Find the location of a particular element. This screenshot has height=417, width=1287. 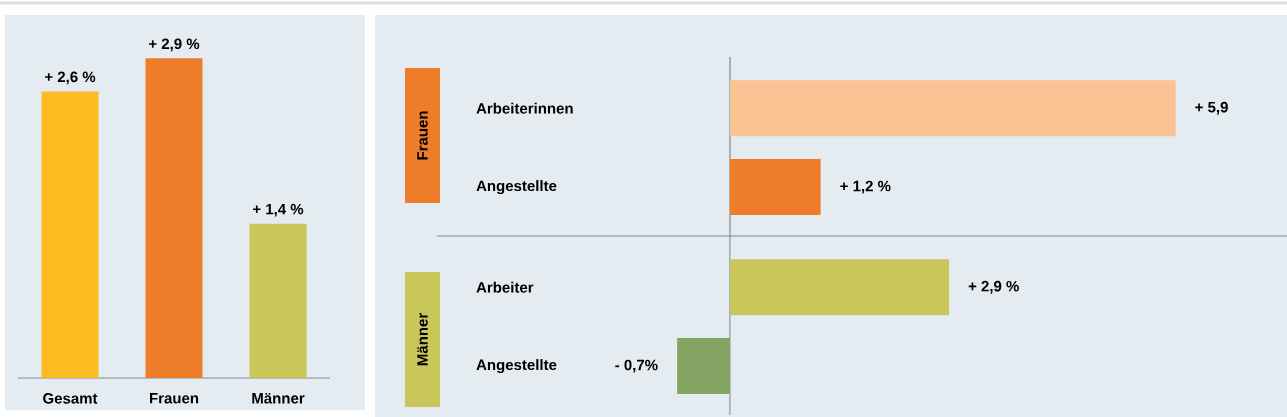

data-label: + 1,2 % is located at coordinates (865, 187).